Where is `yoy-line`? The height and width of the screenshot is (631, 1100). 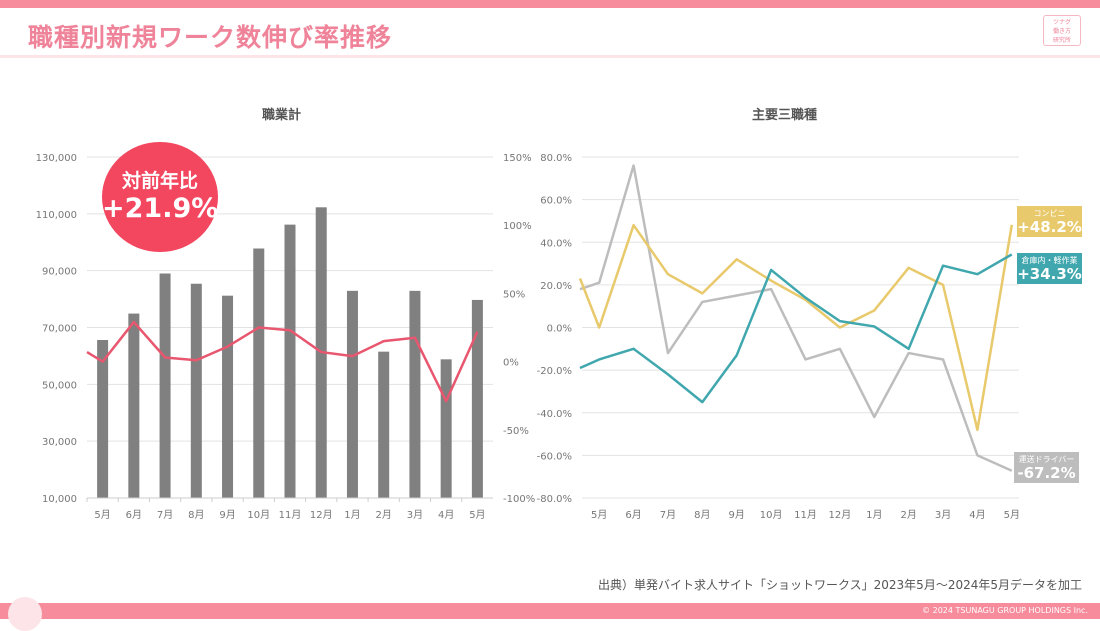
yoy-line is located at coordinates (282, 361).